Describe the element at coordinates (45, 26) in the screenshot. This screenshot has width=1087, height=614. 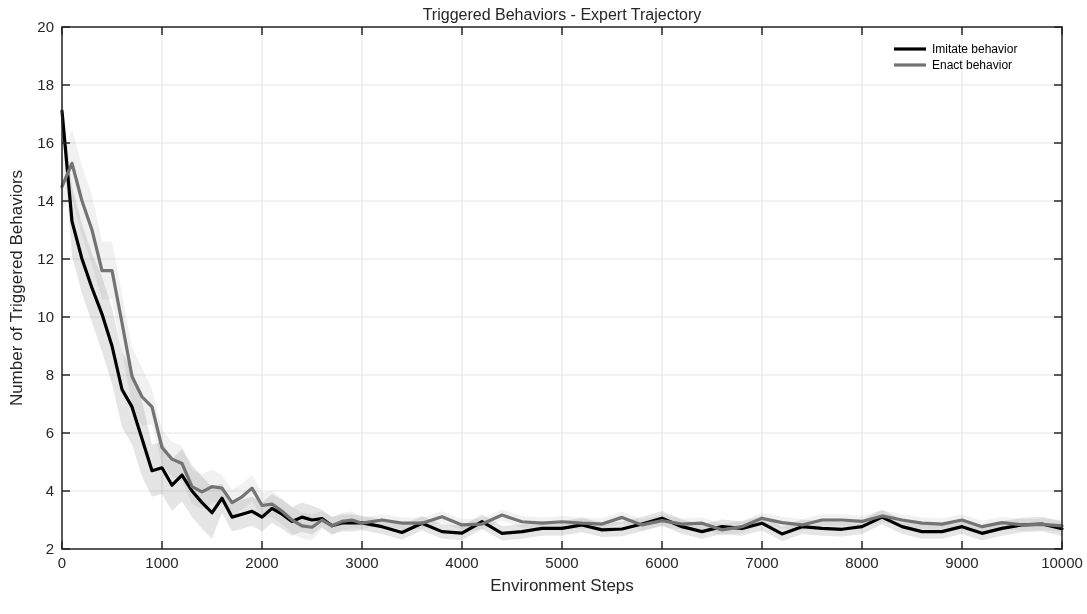
I see `y-tick-label: 20` at that location.